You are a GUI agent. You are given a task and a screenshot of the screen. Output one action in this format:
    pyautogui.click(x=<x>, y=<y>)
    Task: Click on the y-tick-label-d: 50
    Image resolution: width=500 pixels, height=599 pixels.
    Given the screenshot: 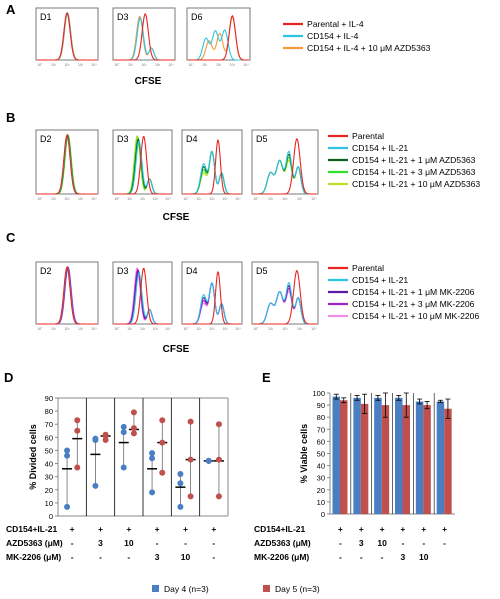 What is the action you would take?
    pyautogui.click(x=49, y=450)
    